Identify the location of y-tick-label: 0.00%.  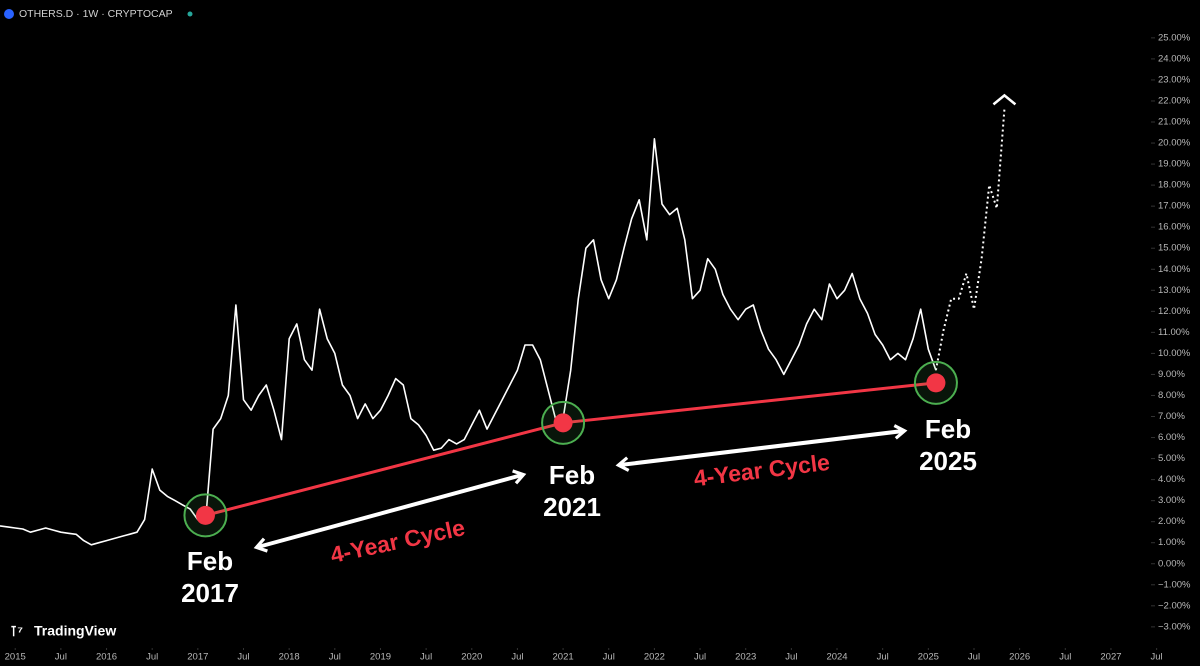
(1171, 563).